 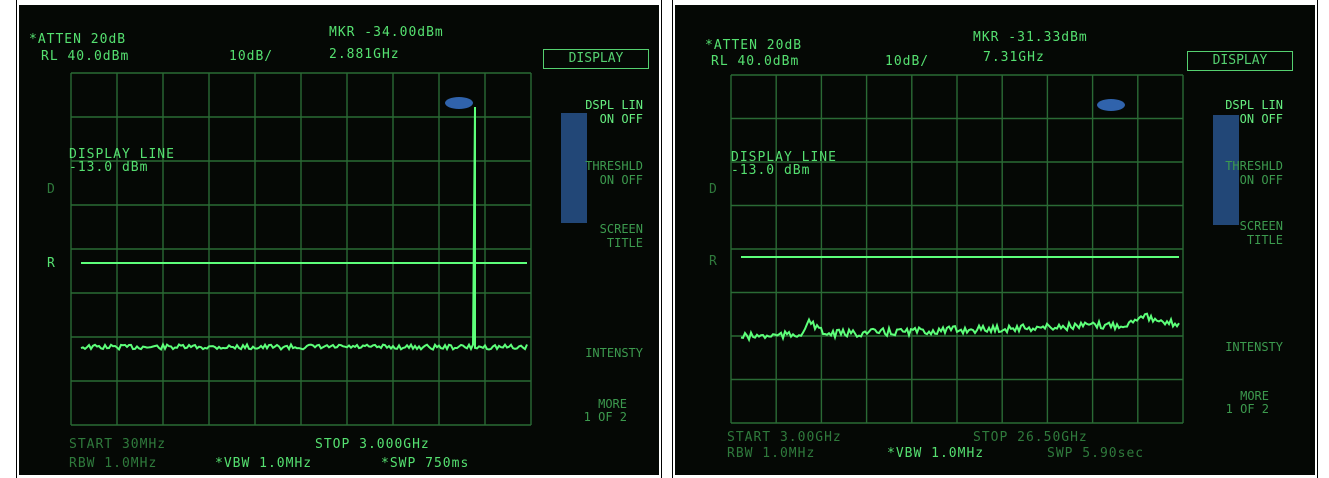 What do you see at coordinates (1030, 37) in the screenshot?
I see `marker-amplitude: MKR -31.33dBm` at bounding box center [1030, 37].